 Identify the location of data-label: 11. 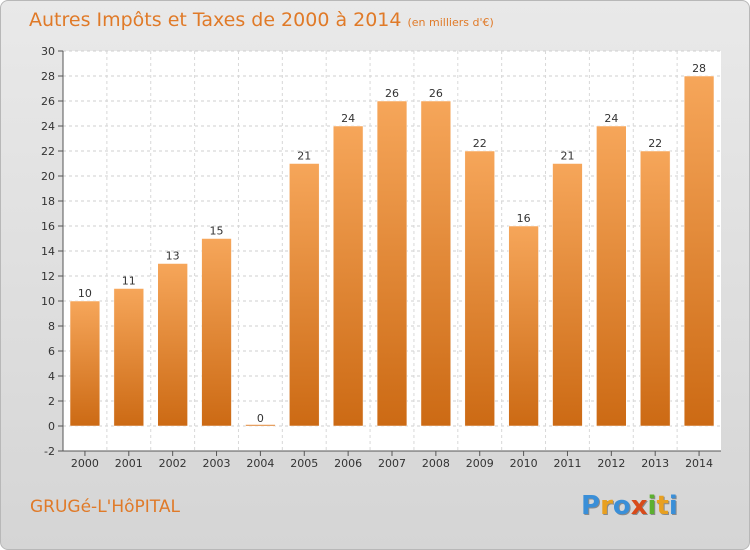
(129, 281).